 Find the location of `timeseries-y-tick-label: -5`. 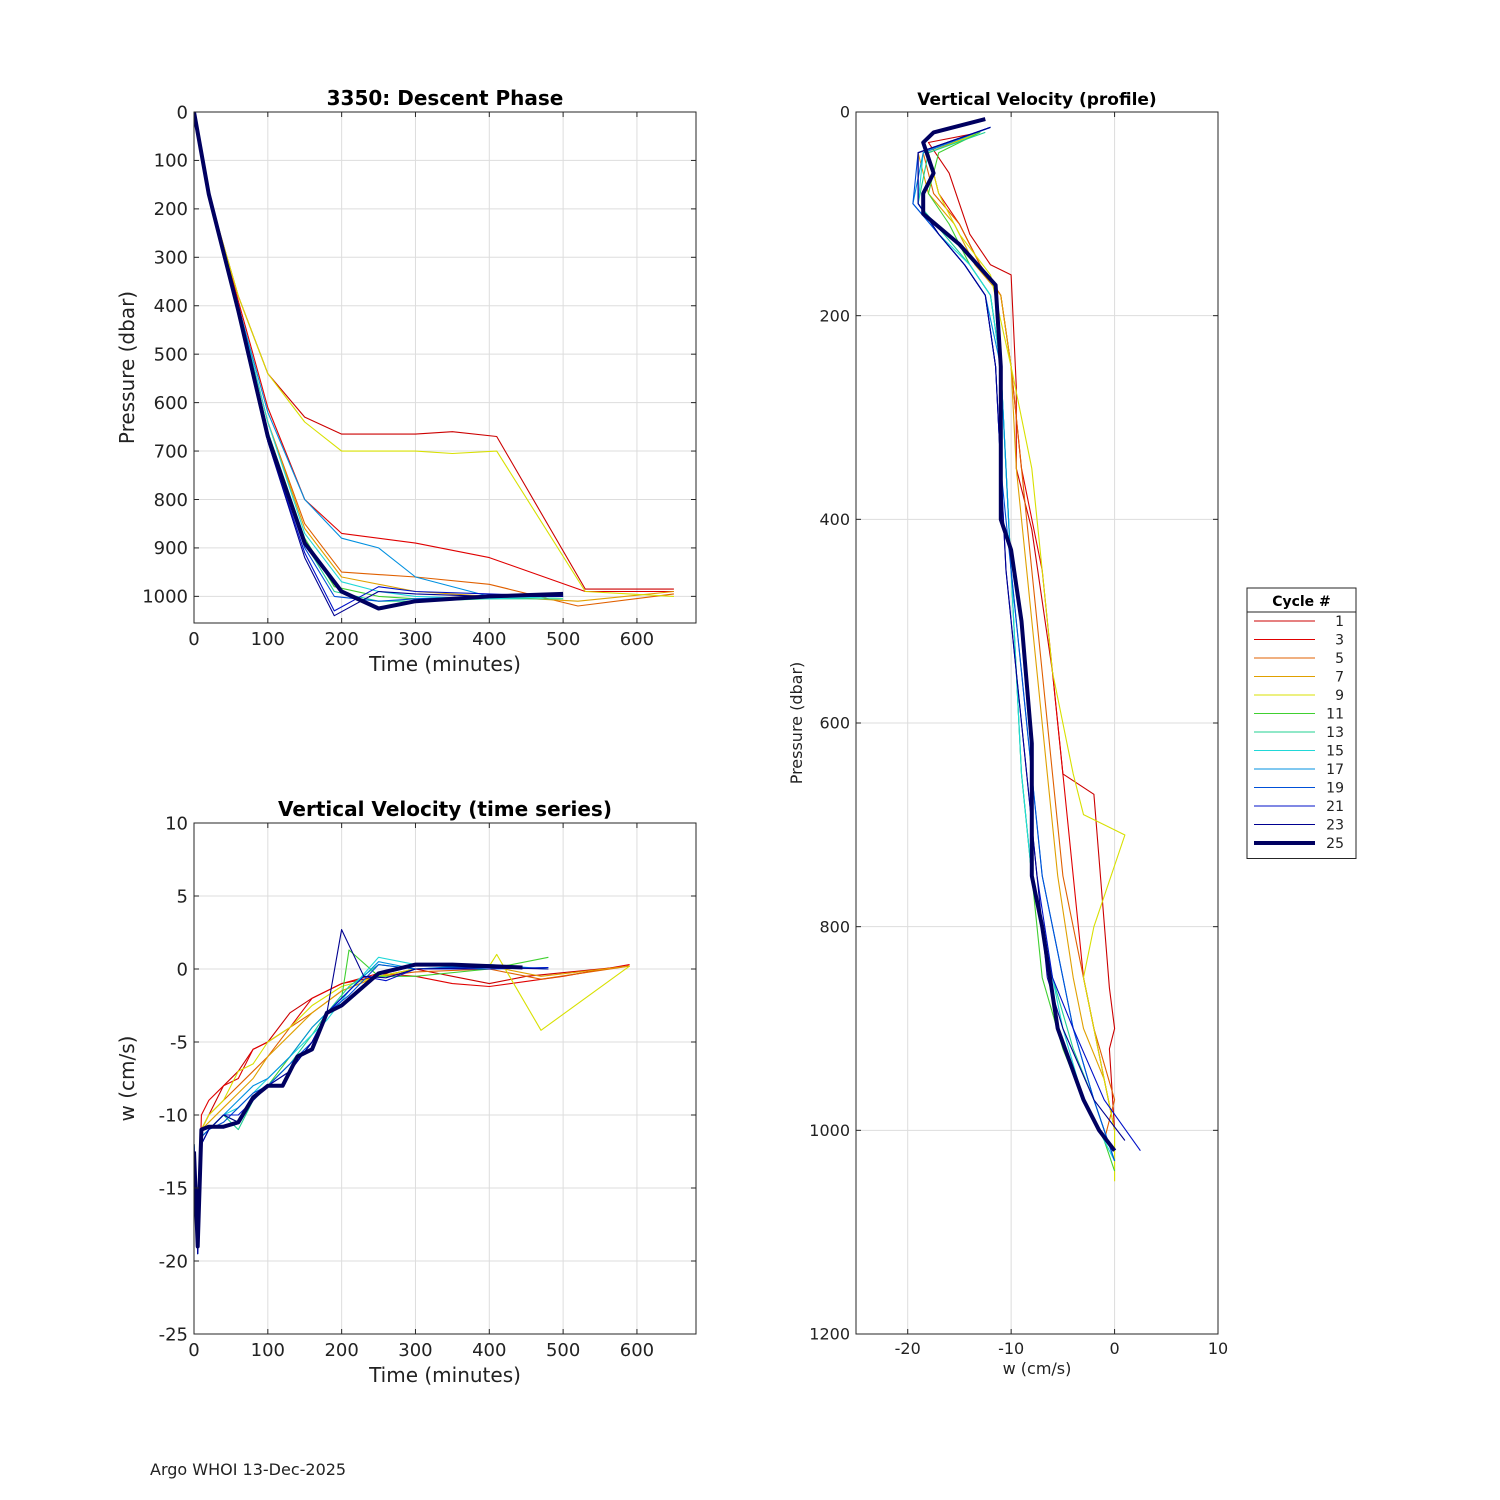

timeseries-y-tick-label: -5 is located at coordinates (179, 1042).